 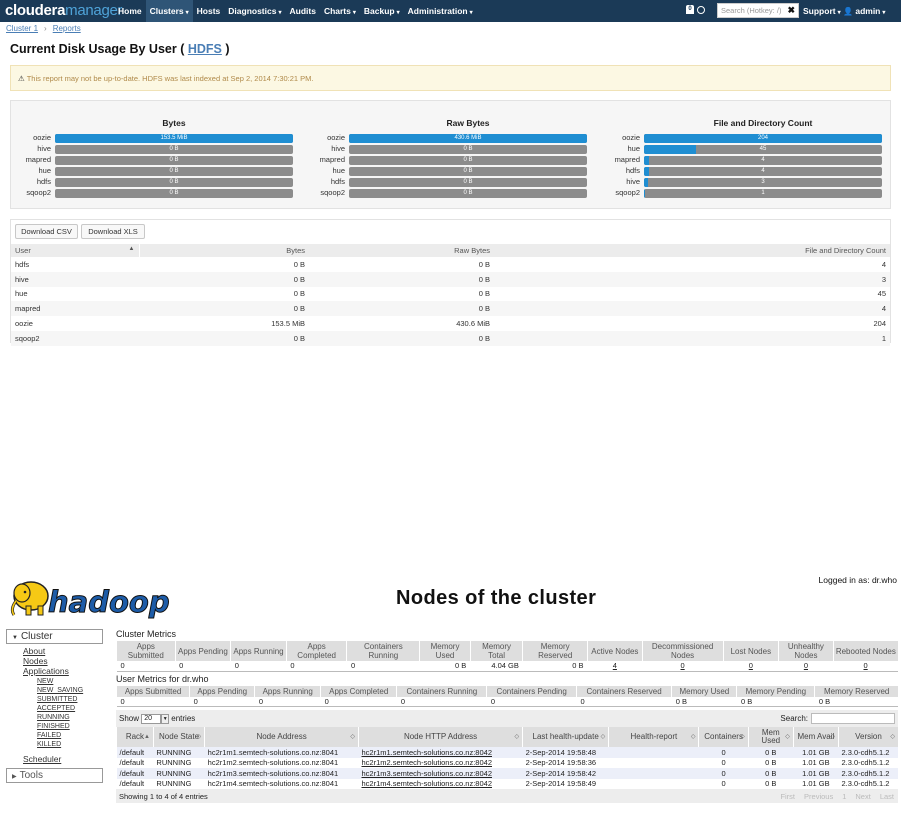 I want to click on column-header-user: User ▲, so click(x=75, y=250).